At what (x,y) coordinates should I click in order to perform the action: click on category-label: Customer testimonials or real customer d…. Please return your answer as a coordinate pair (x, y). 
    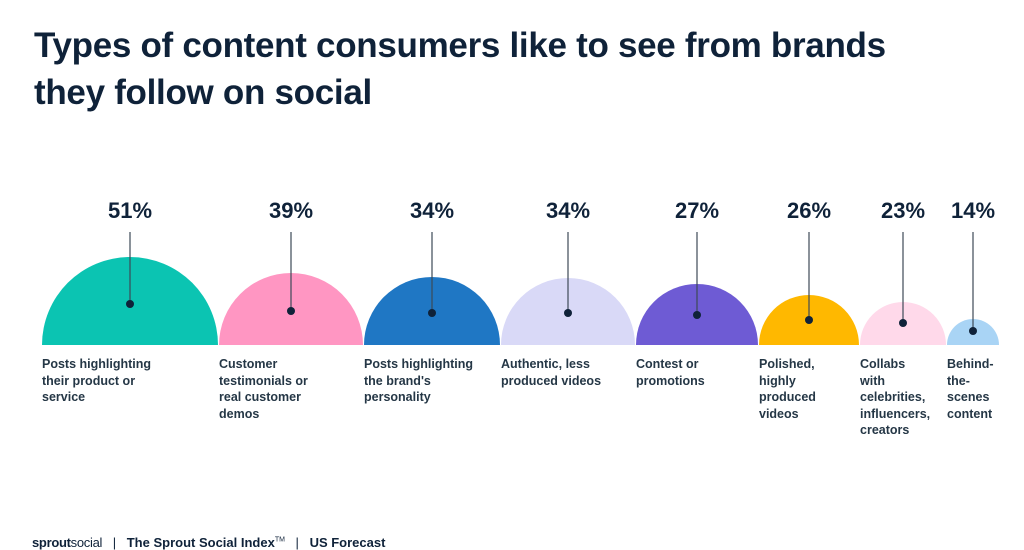
    Looking at the image, I should click on (263, 389).